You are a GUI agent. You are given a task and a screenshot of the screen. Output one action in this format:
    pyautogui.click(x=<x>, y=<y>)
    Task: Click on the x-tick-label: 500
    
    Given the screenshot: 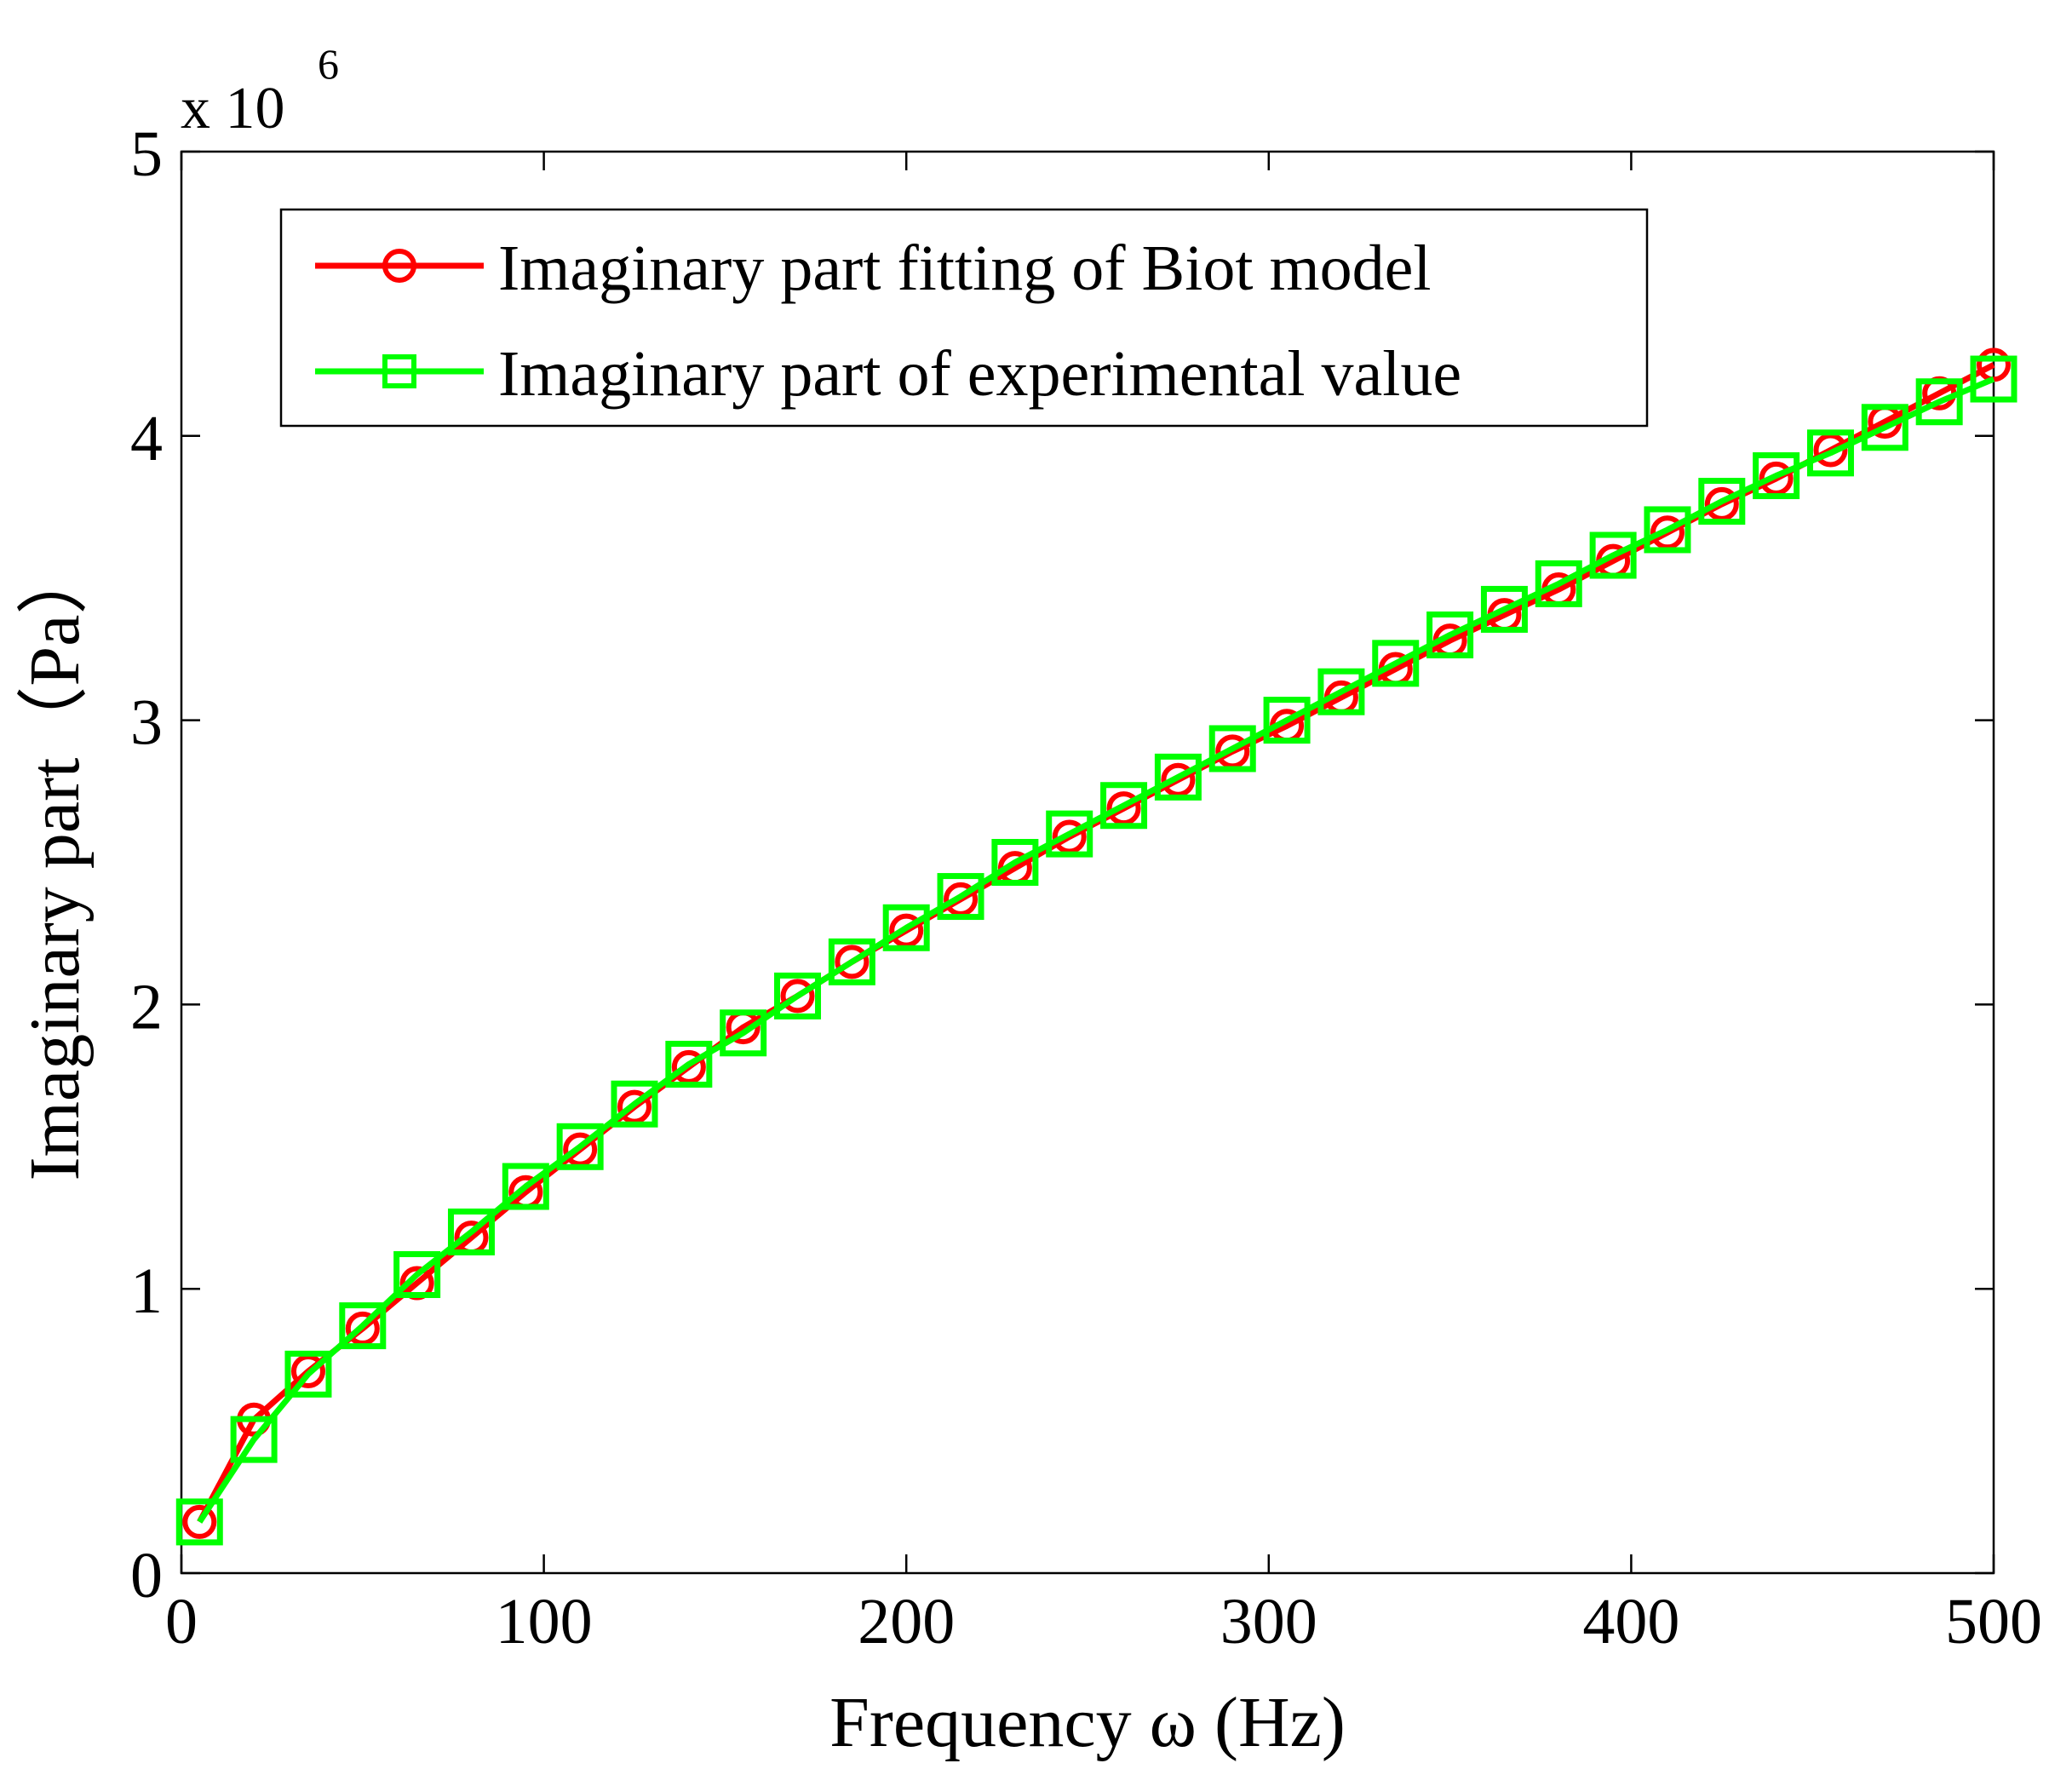 What is the action you would take?
    pyautogui.click(x=1993, y=1621)
    